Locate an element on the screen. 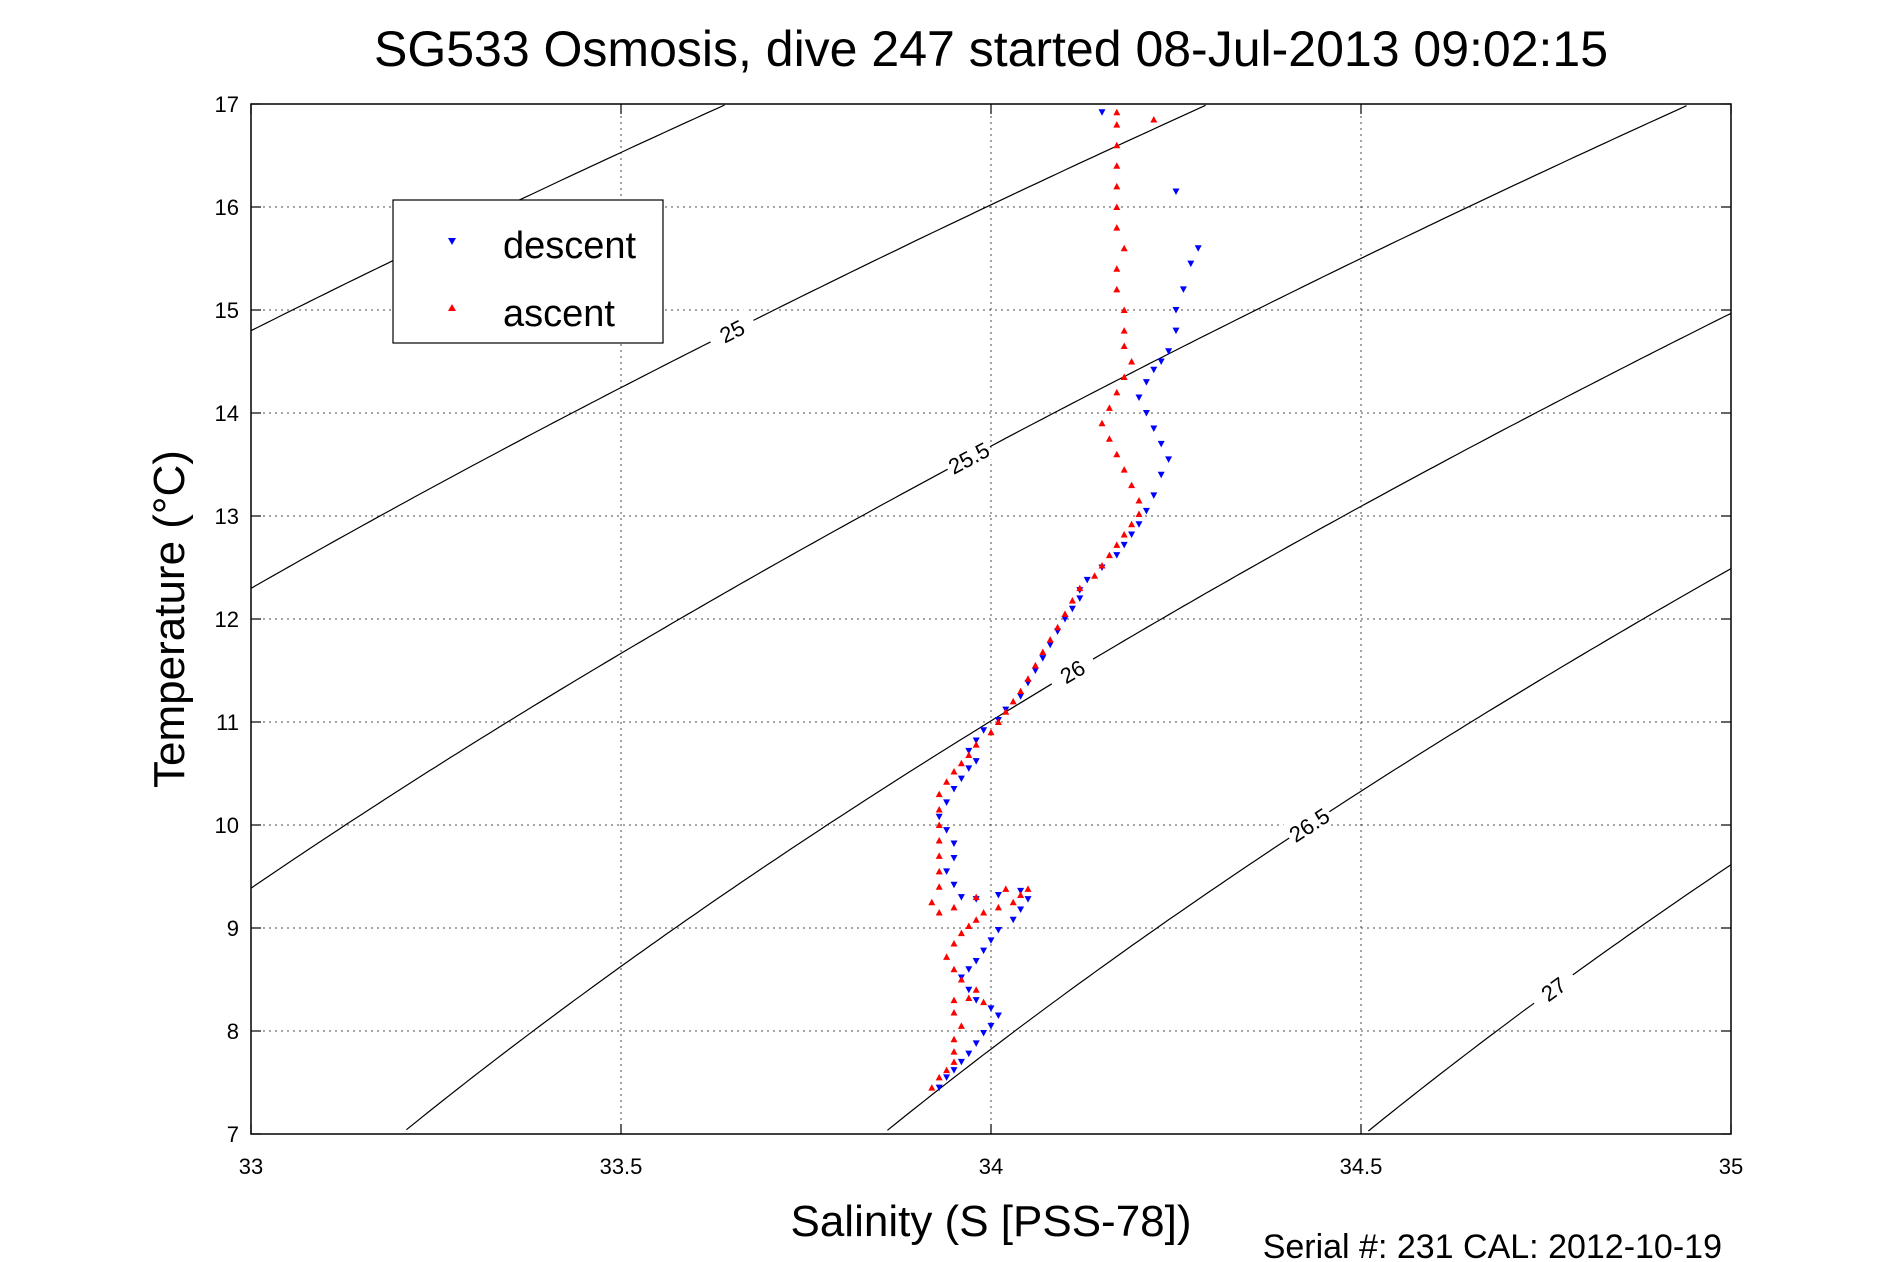 This screenshot has width=1891, height=1262. ascent-points is located at coordinates (1043, 599).